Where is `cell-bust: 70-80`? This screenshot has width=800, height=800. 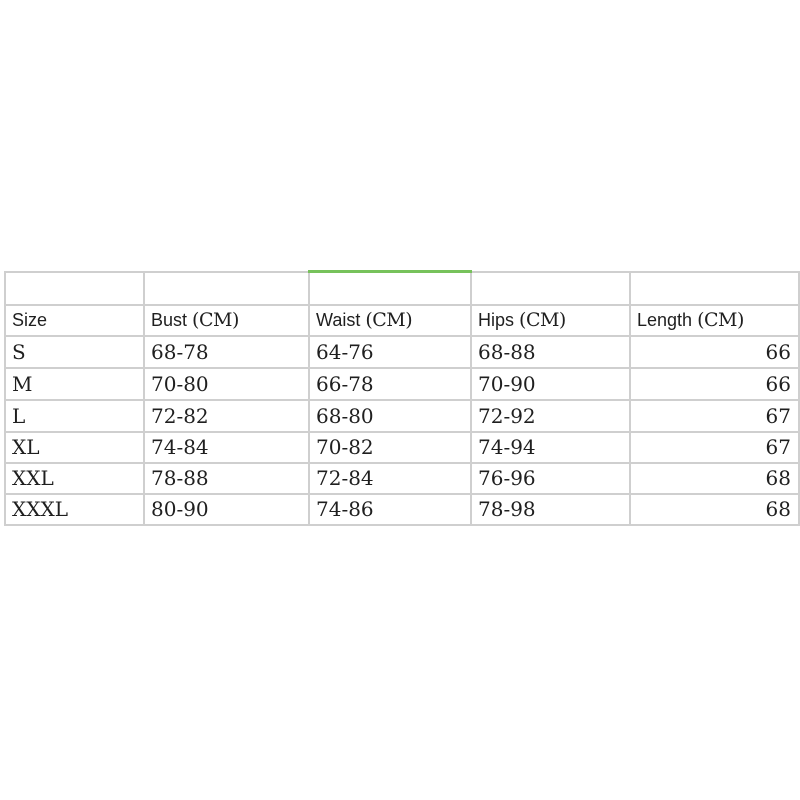
cell-bust: 70-80 is located at coordinates (226, 383).